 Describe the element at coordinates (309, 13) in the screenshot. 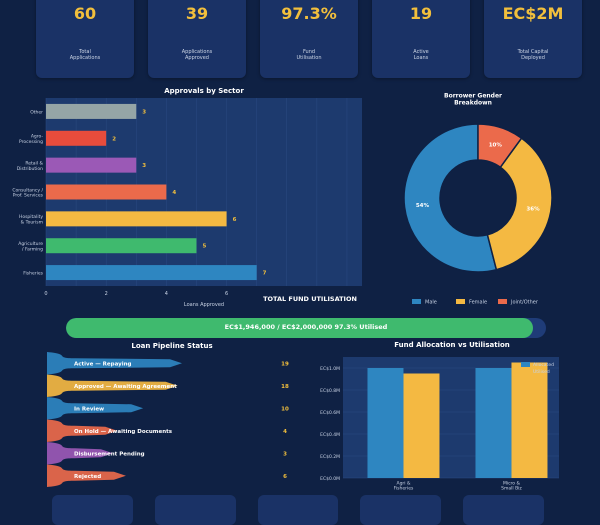

I see `kpi-value: 97.3%` at that location.